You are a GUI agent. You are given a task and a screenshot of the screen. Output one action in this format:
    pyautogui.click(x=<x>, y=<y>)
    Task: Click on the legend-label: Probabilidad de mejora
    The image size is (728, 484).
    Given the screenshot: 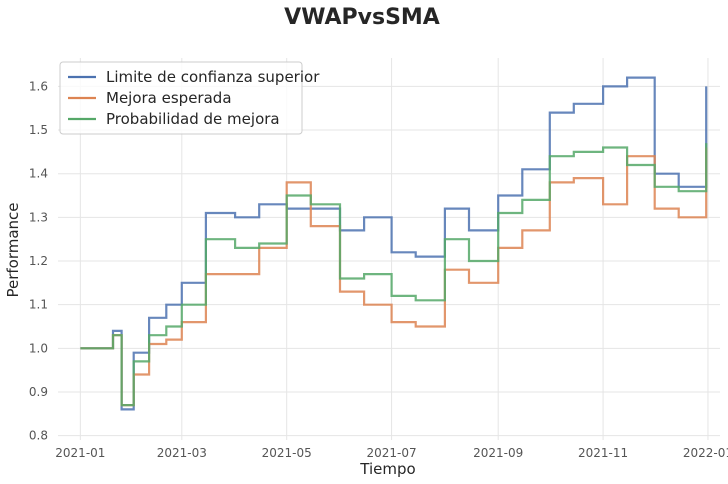 What is the action you would take?
    pyautogui.click(x=193, y=119)
    